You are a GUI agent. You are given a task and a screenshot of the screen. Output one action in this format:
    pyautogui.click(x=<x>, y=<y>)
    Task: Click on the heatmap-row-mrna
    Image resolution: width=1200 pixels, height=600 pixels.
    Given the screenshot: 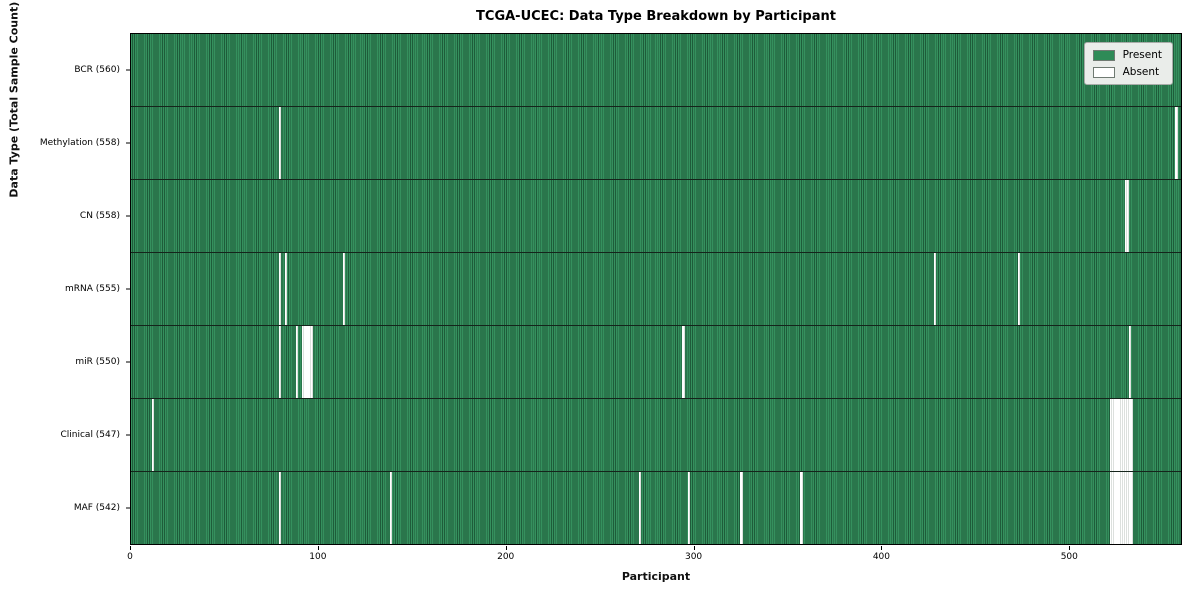 What is the action you would take?
    pyautogui.click(x=656, y=289)
    